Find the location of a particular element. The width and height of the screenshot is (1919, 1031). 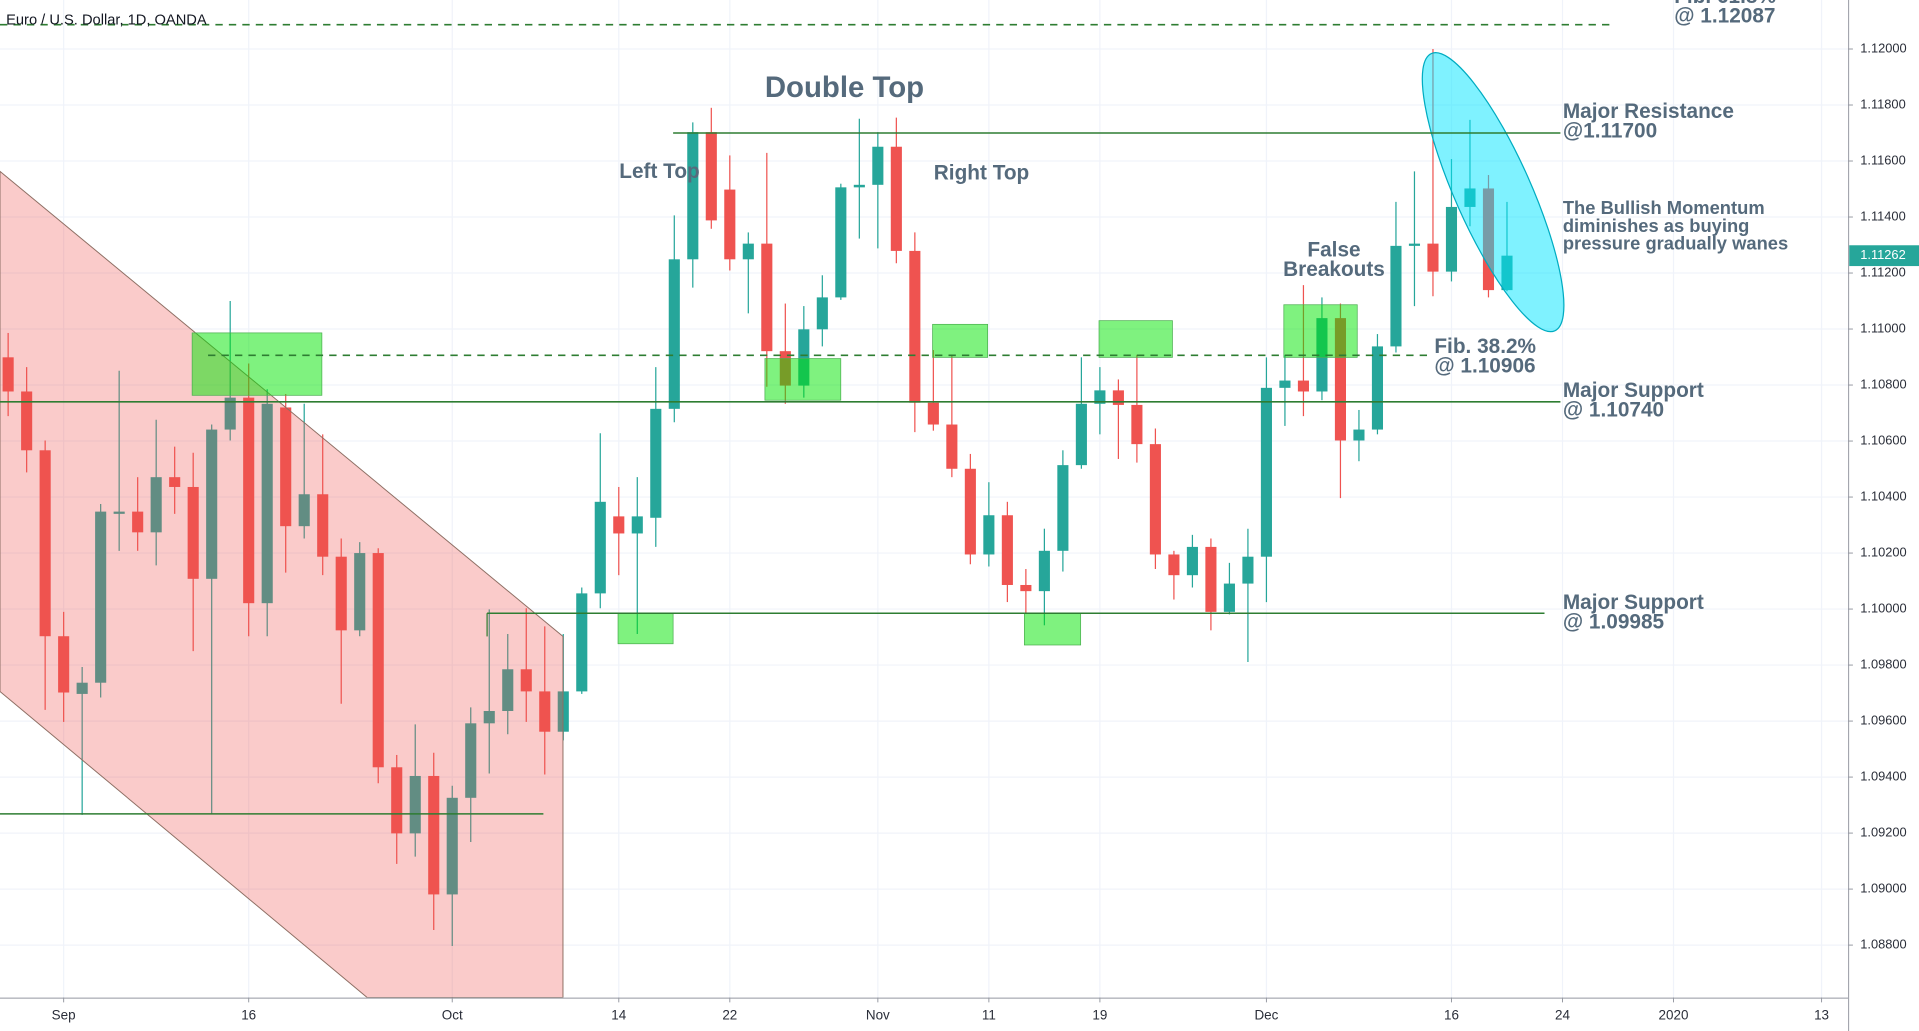

level-sublabel: @1.11700 is located at coordinates (1610, 131).